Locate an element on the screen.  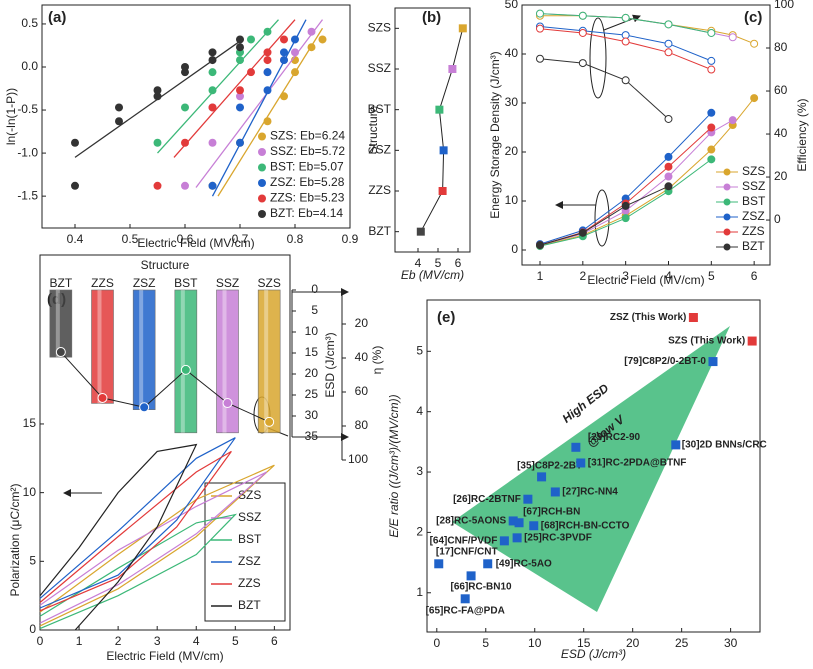
point-label: [17]CNF/CNT is located at coordinates (467, 551).